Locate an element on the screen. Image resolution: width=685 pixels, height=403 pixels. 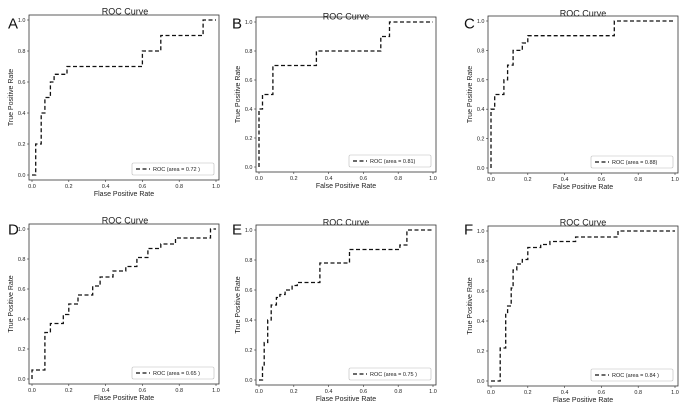
y-tick-label-b: 0.2 is located at coordinates (249, 139).